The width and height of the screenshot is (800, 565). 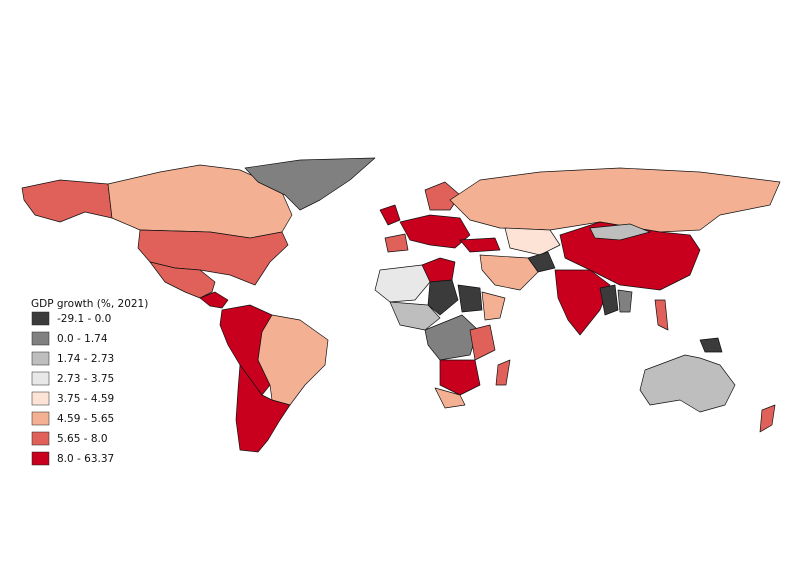 What do you see at coordinates (82, 339) in the screenshot?
I see `legend-label: 0.0 - 1.74` at bounding box center [82, 339].